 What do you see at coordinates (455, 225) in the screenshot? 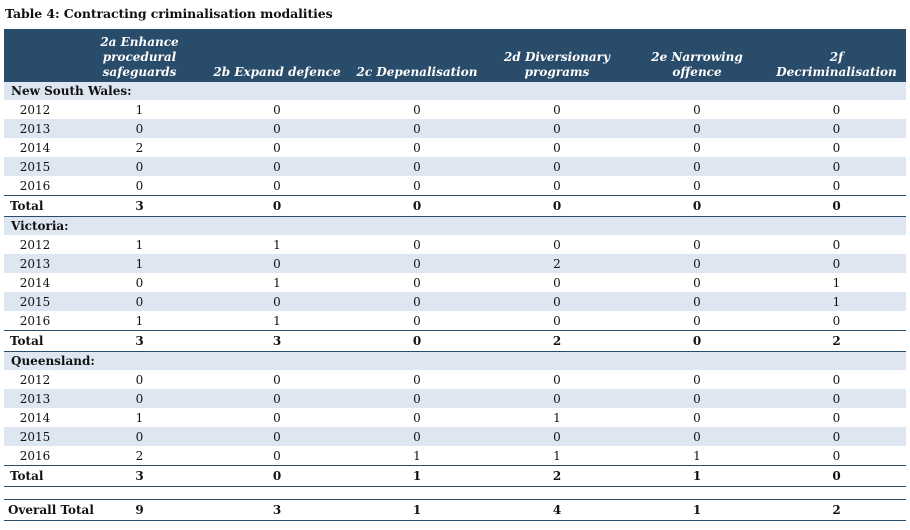
I see `section-header-row: Victoria:` at bounding box center [455, 225].